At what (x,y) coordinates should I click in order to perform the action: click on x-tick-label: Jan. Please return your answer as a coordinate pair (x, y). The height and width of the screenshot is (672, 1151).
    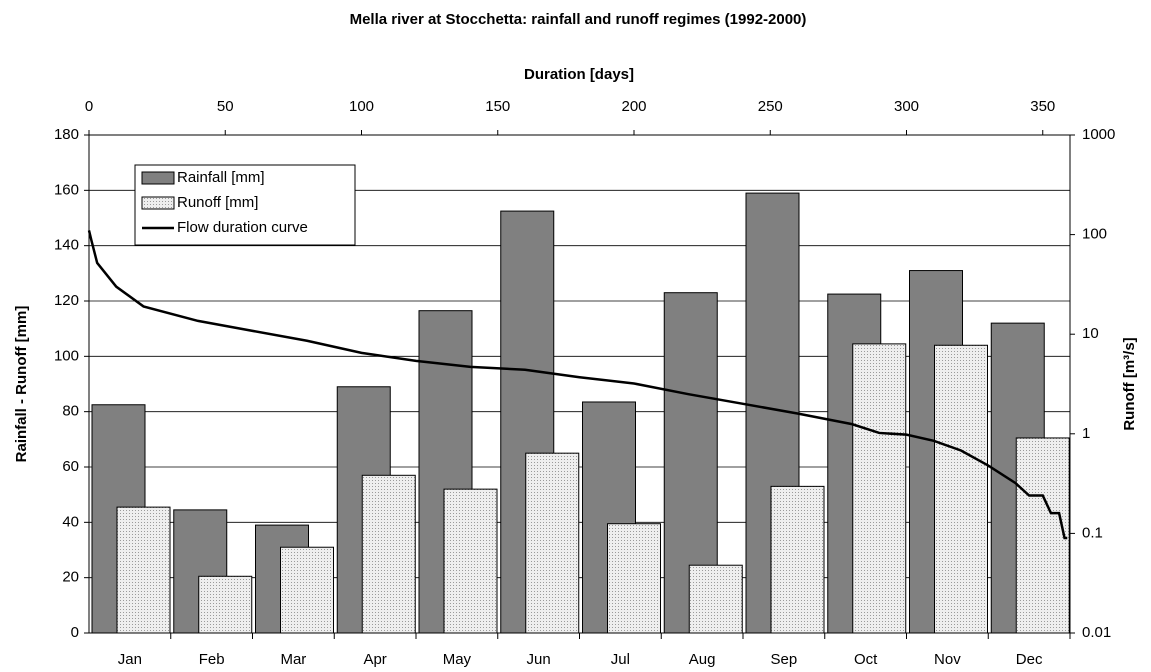
    Looking at the image, I should click on (130, 659).